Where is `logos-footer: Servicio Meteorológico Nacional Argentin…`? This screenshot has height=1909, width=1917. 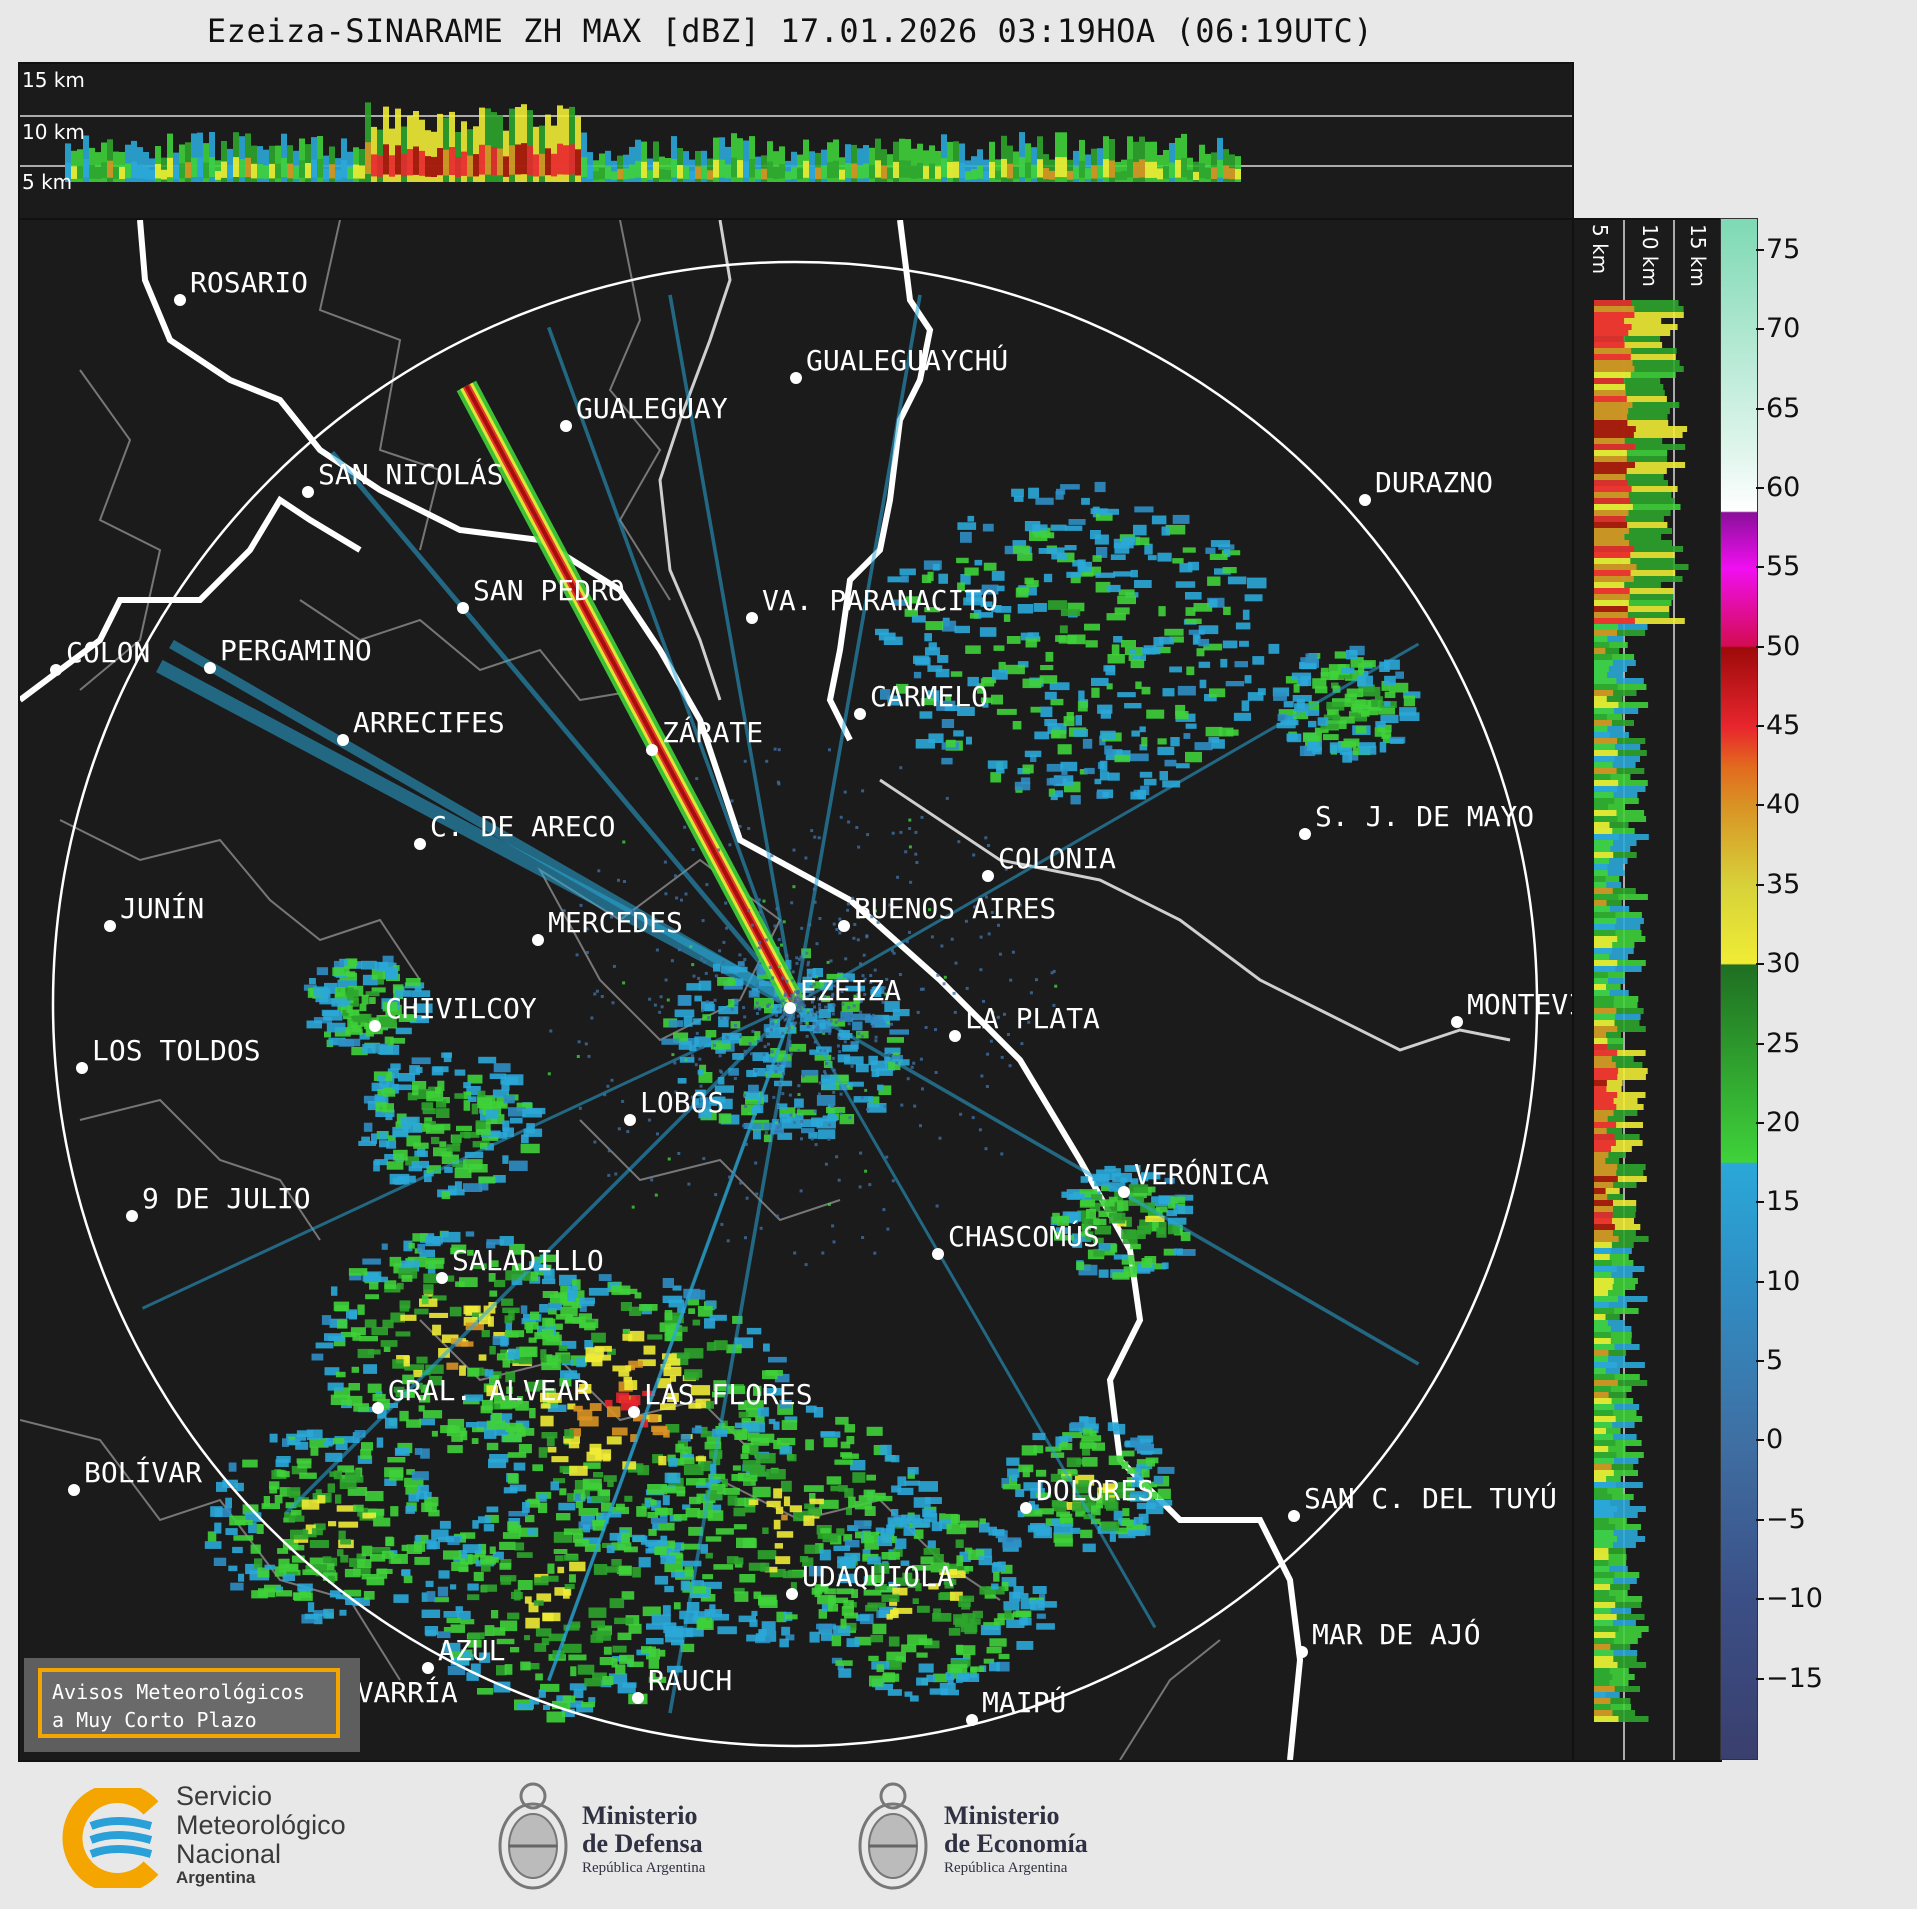 logos-footer: Servicio Meteorológico Nacional Argentin… is located at coordinates (958, 1834).